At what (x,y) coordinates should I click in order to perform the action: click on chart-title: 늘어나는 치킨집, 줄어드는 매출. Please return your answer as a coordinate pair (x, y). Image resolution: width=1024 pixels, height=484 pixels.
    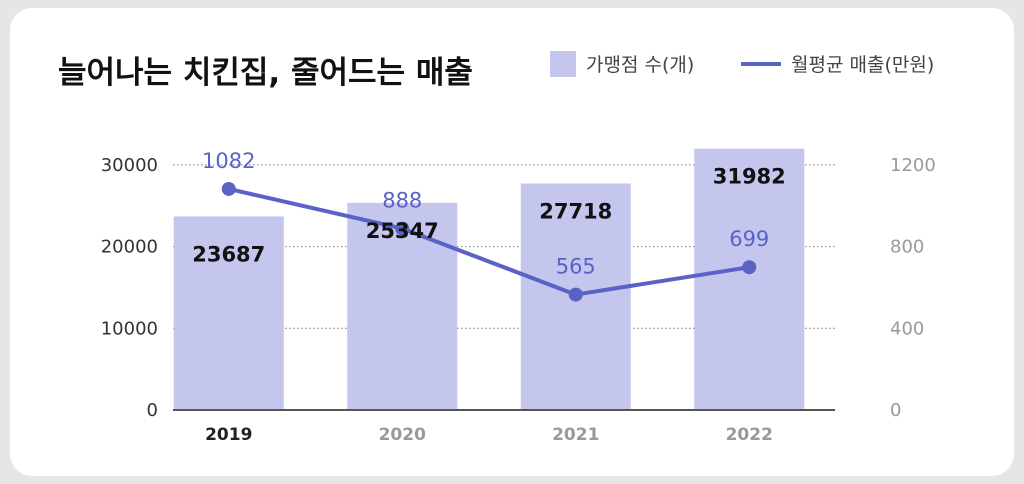
    Looking at the image, I should click on (265, 73).